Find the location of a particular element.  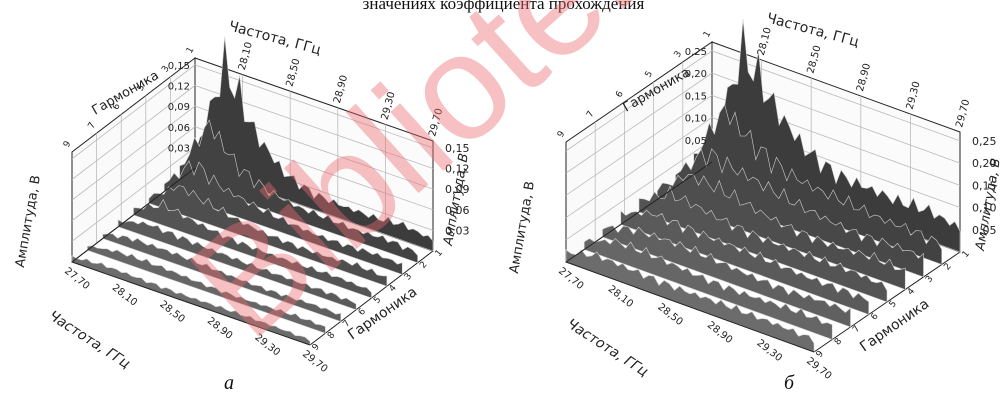

x-back-tick-label: 29,30 is located at coordinates (389, 106).